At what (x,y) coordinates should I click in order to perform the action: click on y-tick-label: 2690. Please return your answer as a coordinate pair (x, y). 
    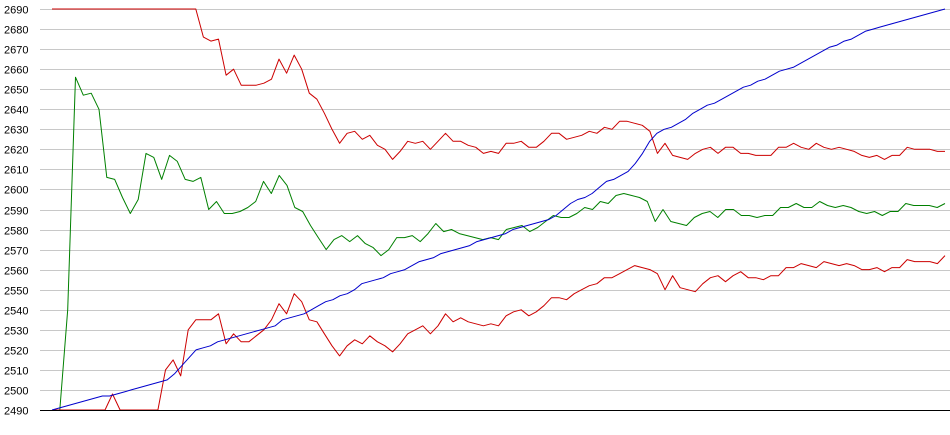
    Looking at the image, I should click on (16, 11).